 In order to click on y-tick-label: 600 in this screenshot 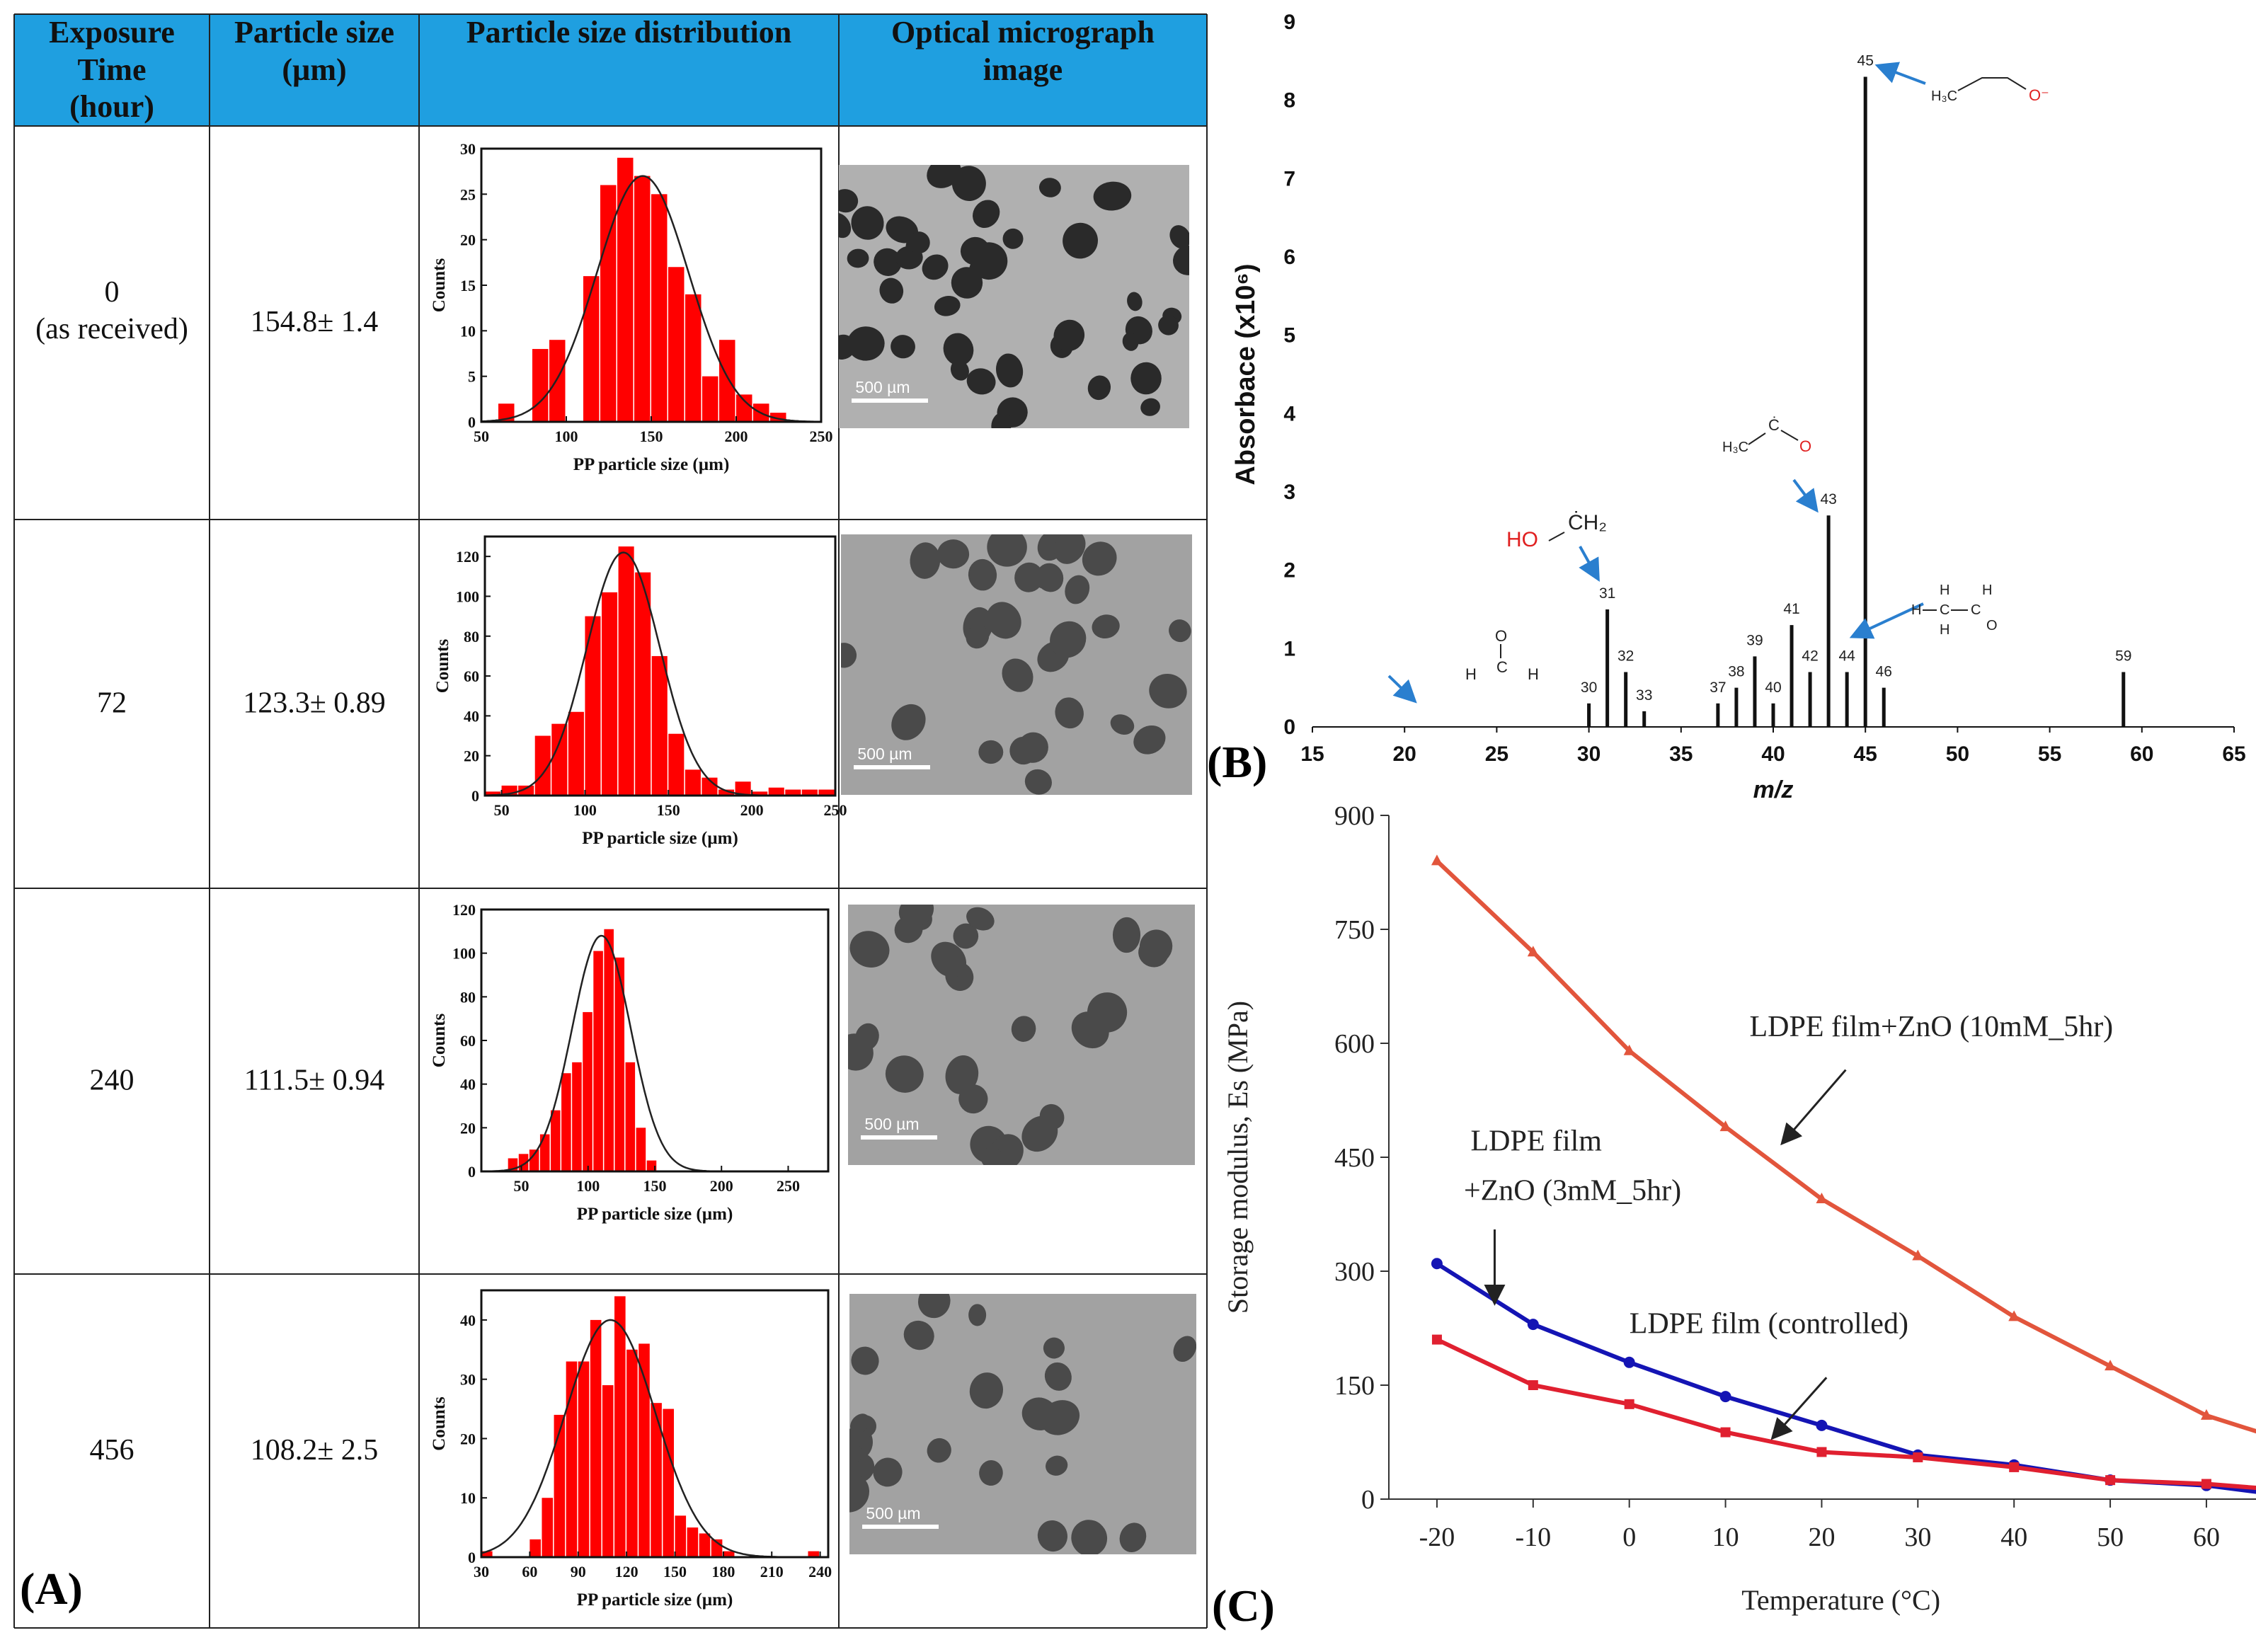, I will do `click(1354, 1044)`.